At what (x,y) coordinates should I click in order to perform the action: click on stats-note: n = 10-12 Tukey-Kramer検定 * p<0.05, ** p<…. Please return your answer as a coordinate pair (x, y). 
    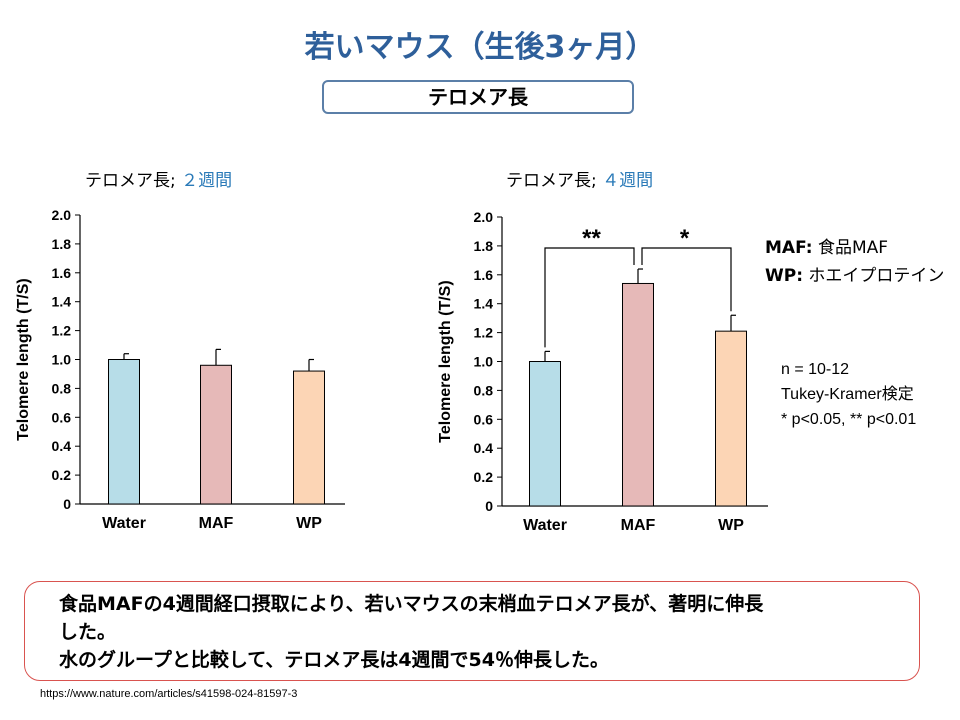
    Looking at the image, I should click on (848, 394).